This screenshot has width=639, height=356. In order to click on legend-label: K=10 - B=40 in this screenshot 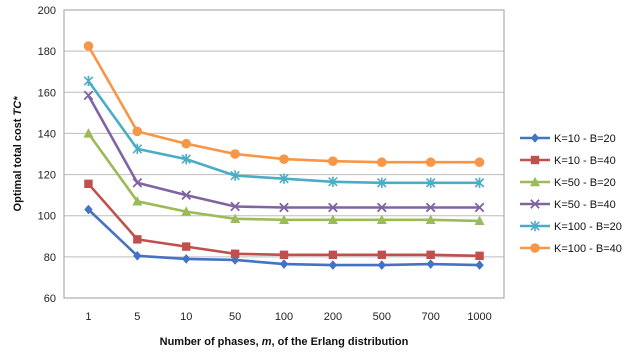, I will do `click(585, 161)`.